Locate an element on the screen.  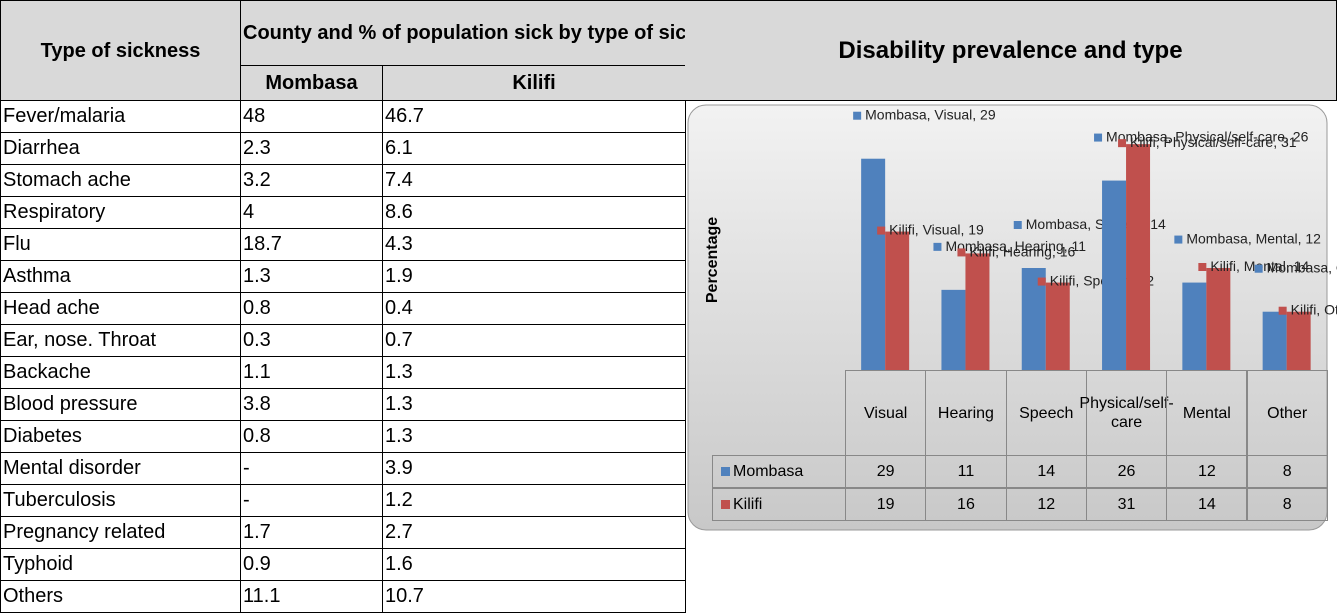
table-row: Diarrhea 2.3 6.1 is located at coordinates (343, 148).